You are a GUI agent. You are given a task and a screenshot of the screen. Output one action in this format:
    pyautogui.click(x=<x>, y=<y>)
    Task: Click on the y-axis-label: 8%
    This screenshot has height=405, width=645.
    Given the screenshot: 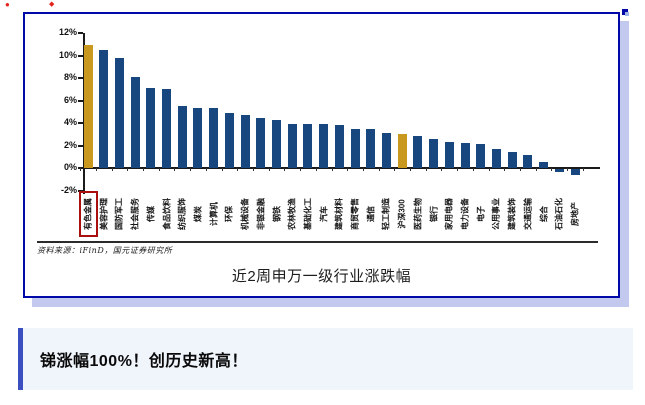 What is the action you would take?
    pyautogui.click(x=70, y=77)
    